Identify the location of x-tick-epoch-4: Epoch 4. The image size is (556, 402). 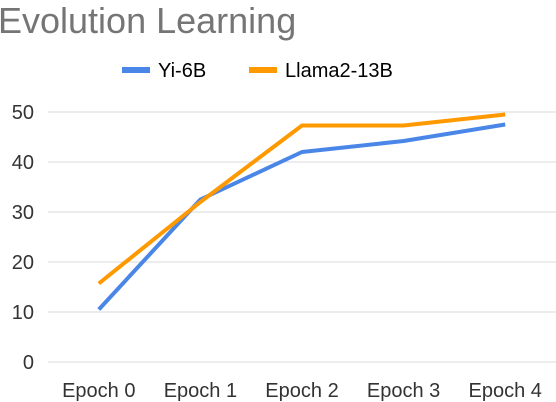
(505, 391).